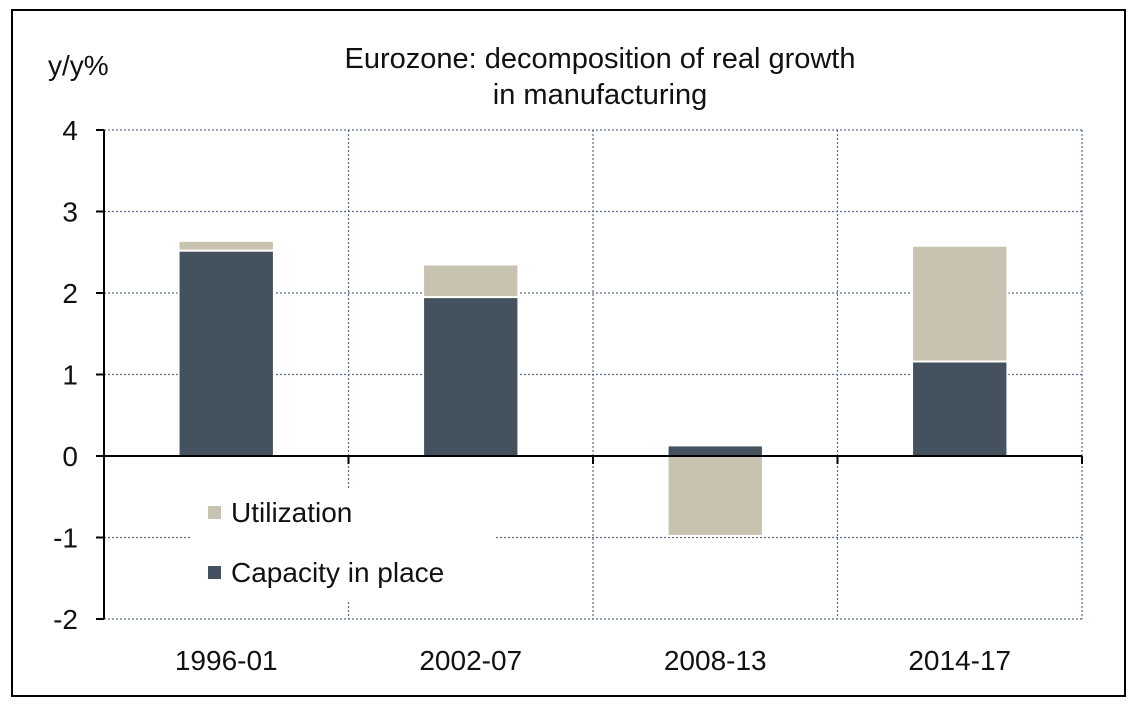 The width and height of the screenshot is (1137, 708). I want to click on chart-title-line-1: Eurozone: decomposition of real growth, so click(599, 59).